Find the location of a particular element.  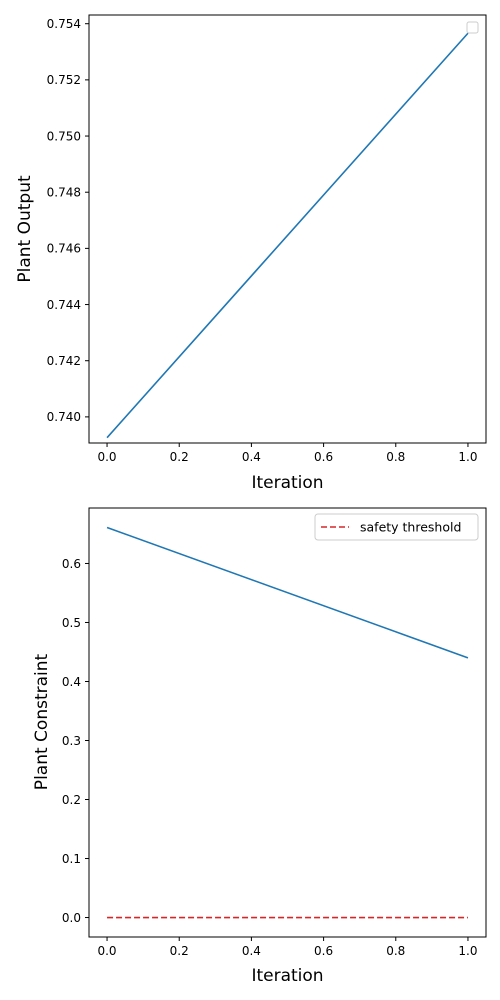

y-tick-label: 0.752 is located at coordinates (64, 80).